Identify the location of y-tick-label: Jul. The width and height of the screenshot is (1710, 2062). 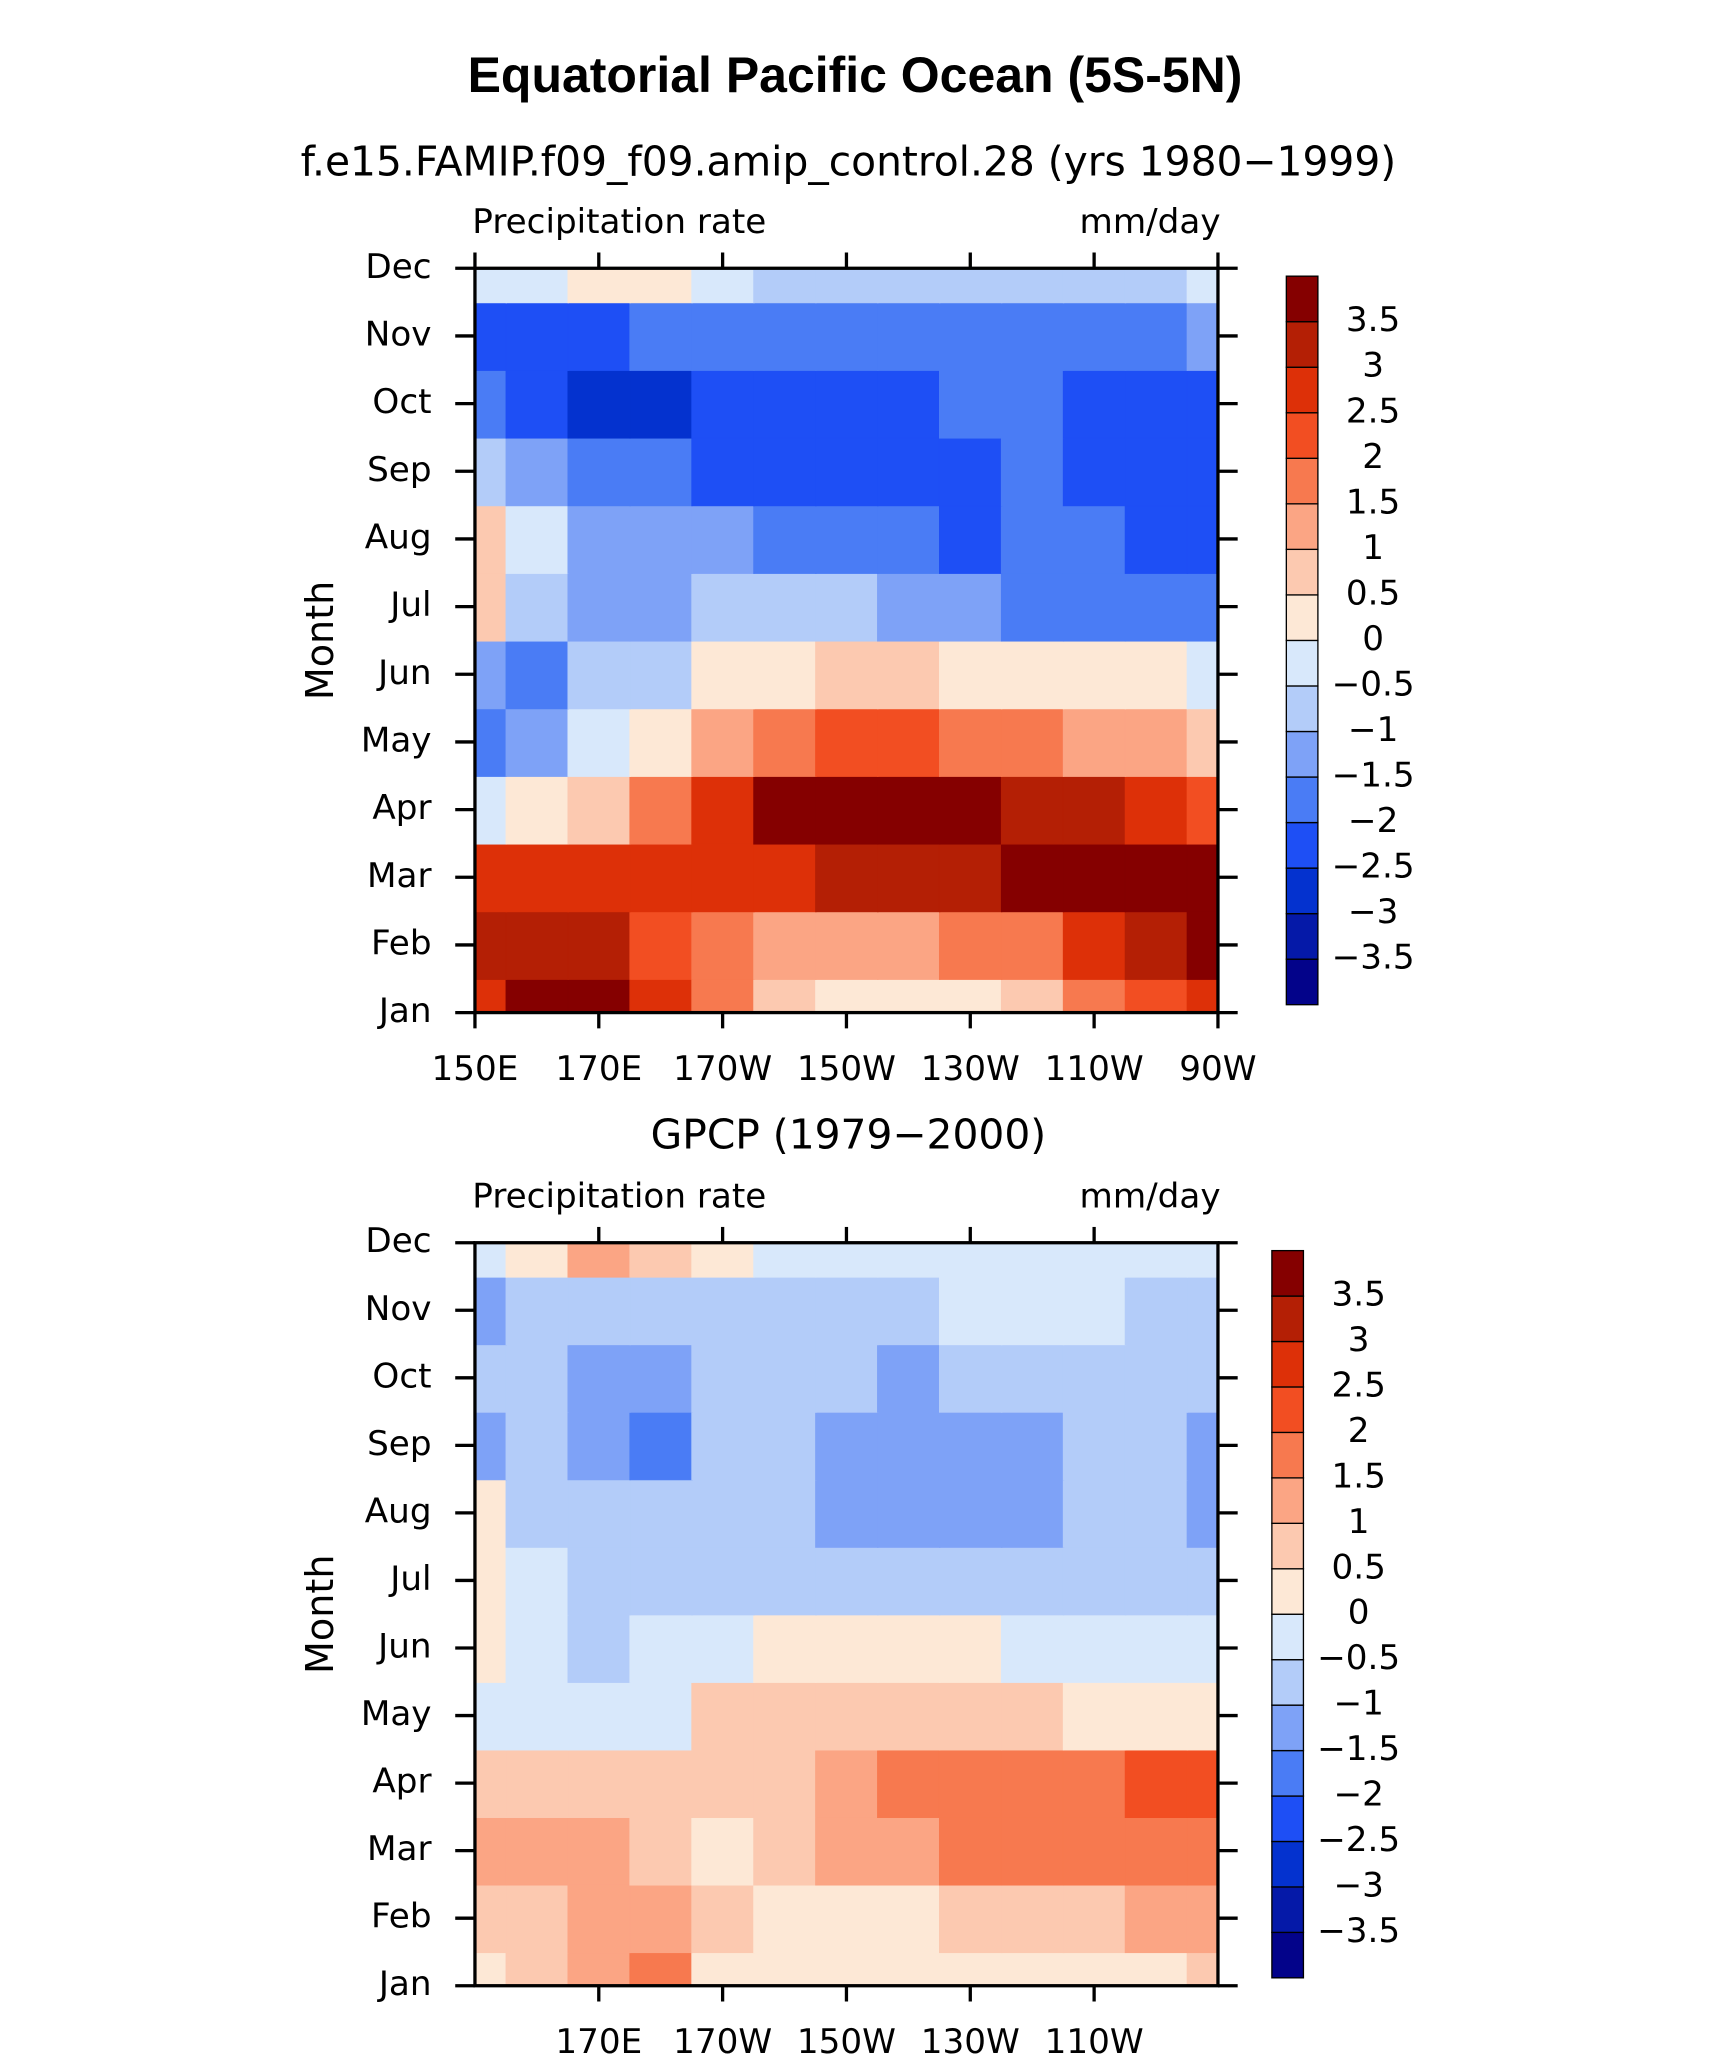
(409, 605).